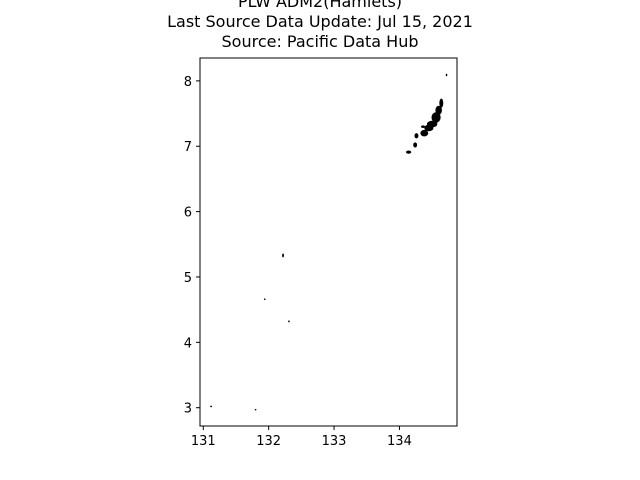 This screenshot has width=640, height=480. I want to click on title-line-3: Source: Pacific Data Hub, so click(320, 41).